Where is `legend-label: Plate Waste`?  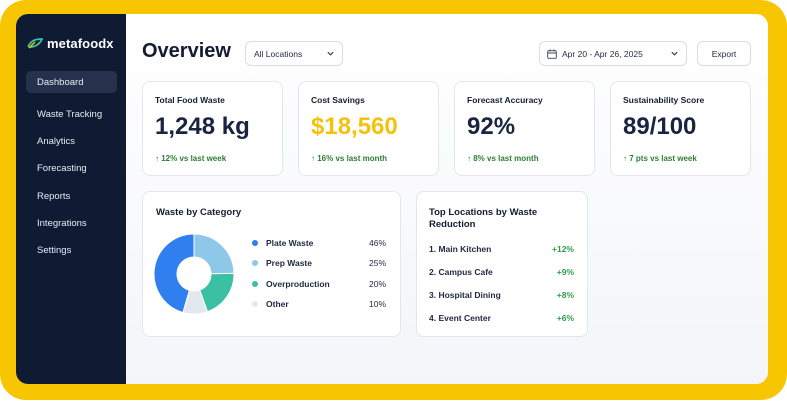
legend-label: Plate Waste is located at coordinates (290, 243).